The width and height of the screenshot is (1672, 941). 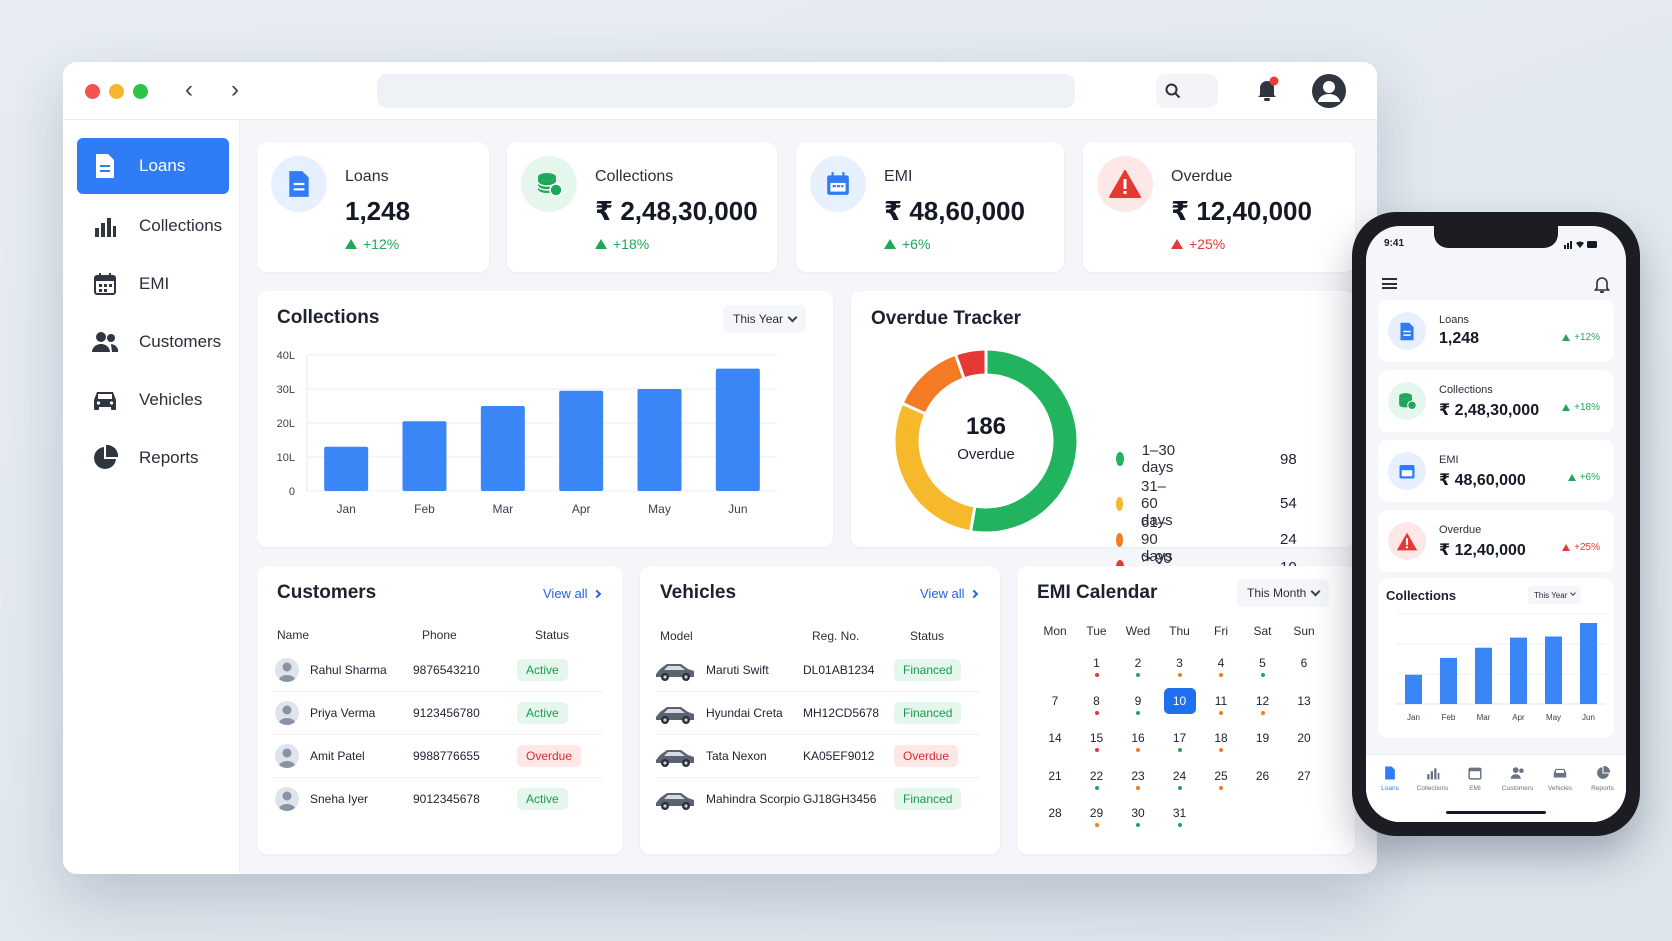 What do you see at coordinates (1221, 775) in the screenshot?
I see `calendar-day: 25` at bounding box center [1221, 775].